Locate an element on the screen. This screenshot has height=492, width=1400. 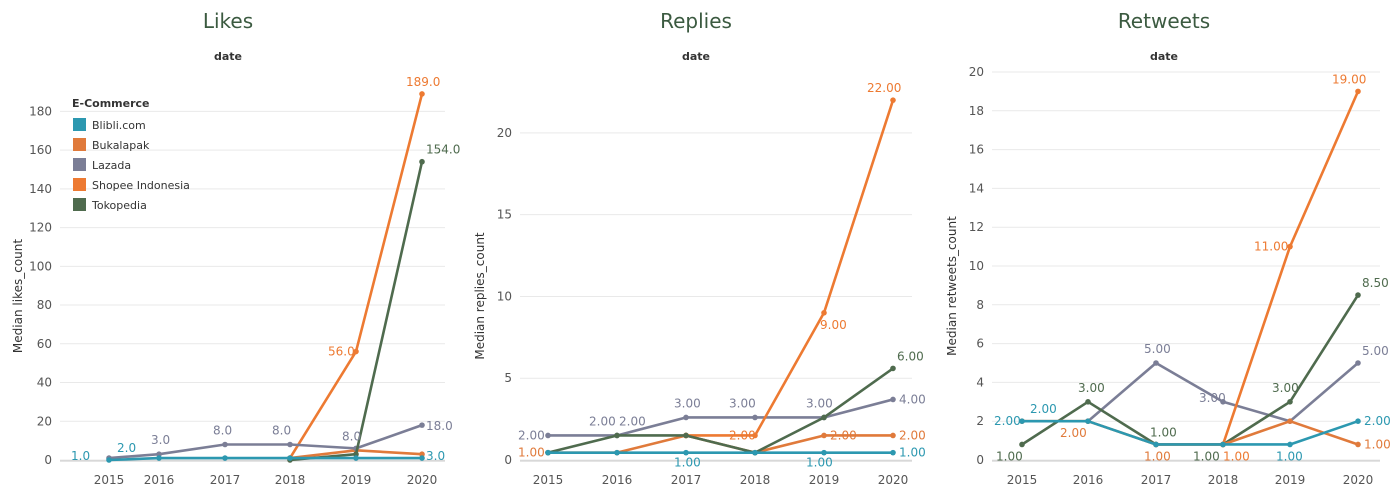
legend-item-shopee-indonesia: Shopee Indonesia is located at coordinates (131, 185).